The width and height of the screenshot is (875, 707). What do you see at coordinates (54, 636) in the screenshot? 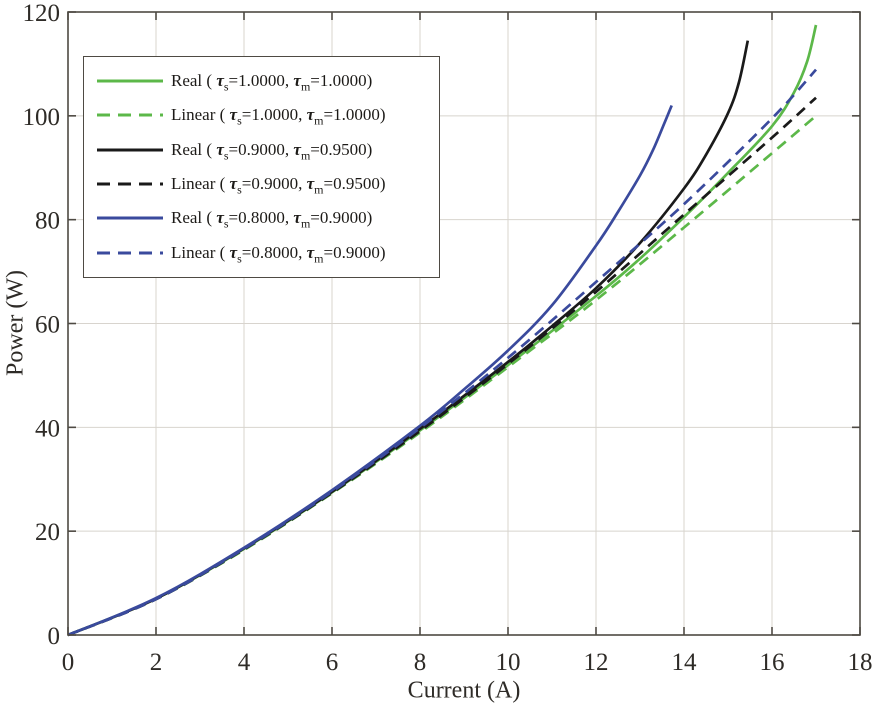
I see `y-tick-label: 0` at bounding box center [54, 636].